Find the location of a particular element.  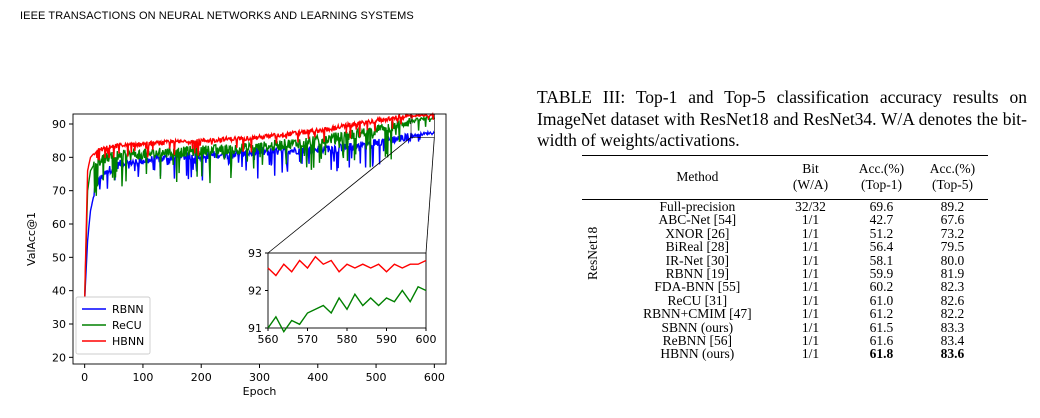

table-row: ReBNN [56] 1/1 61.6 83.4 is located at coordinates (785, 341).